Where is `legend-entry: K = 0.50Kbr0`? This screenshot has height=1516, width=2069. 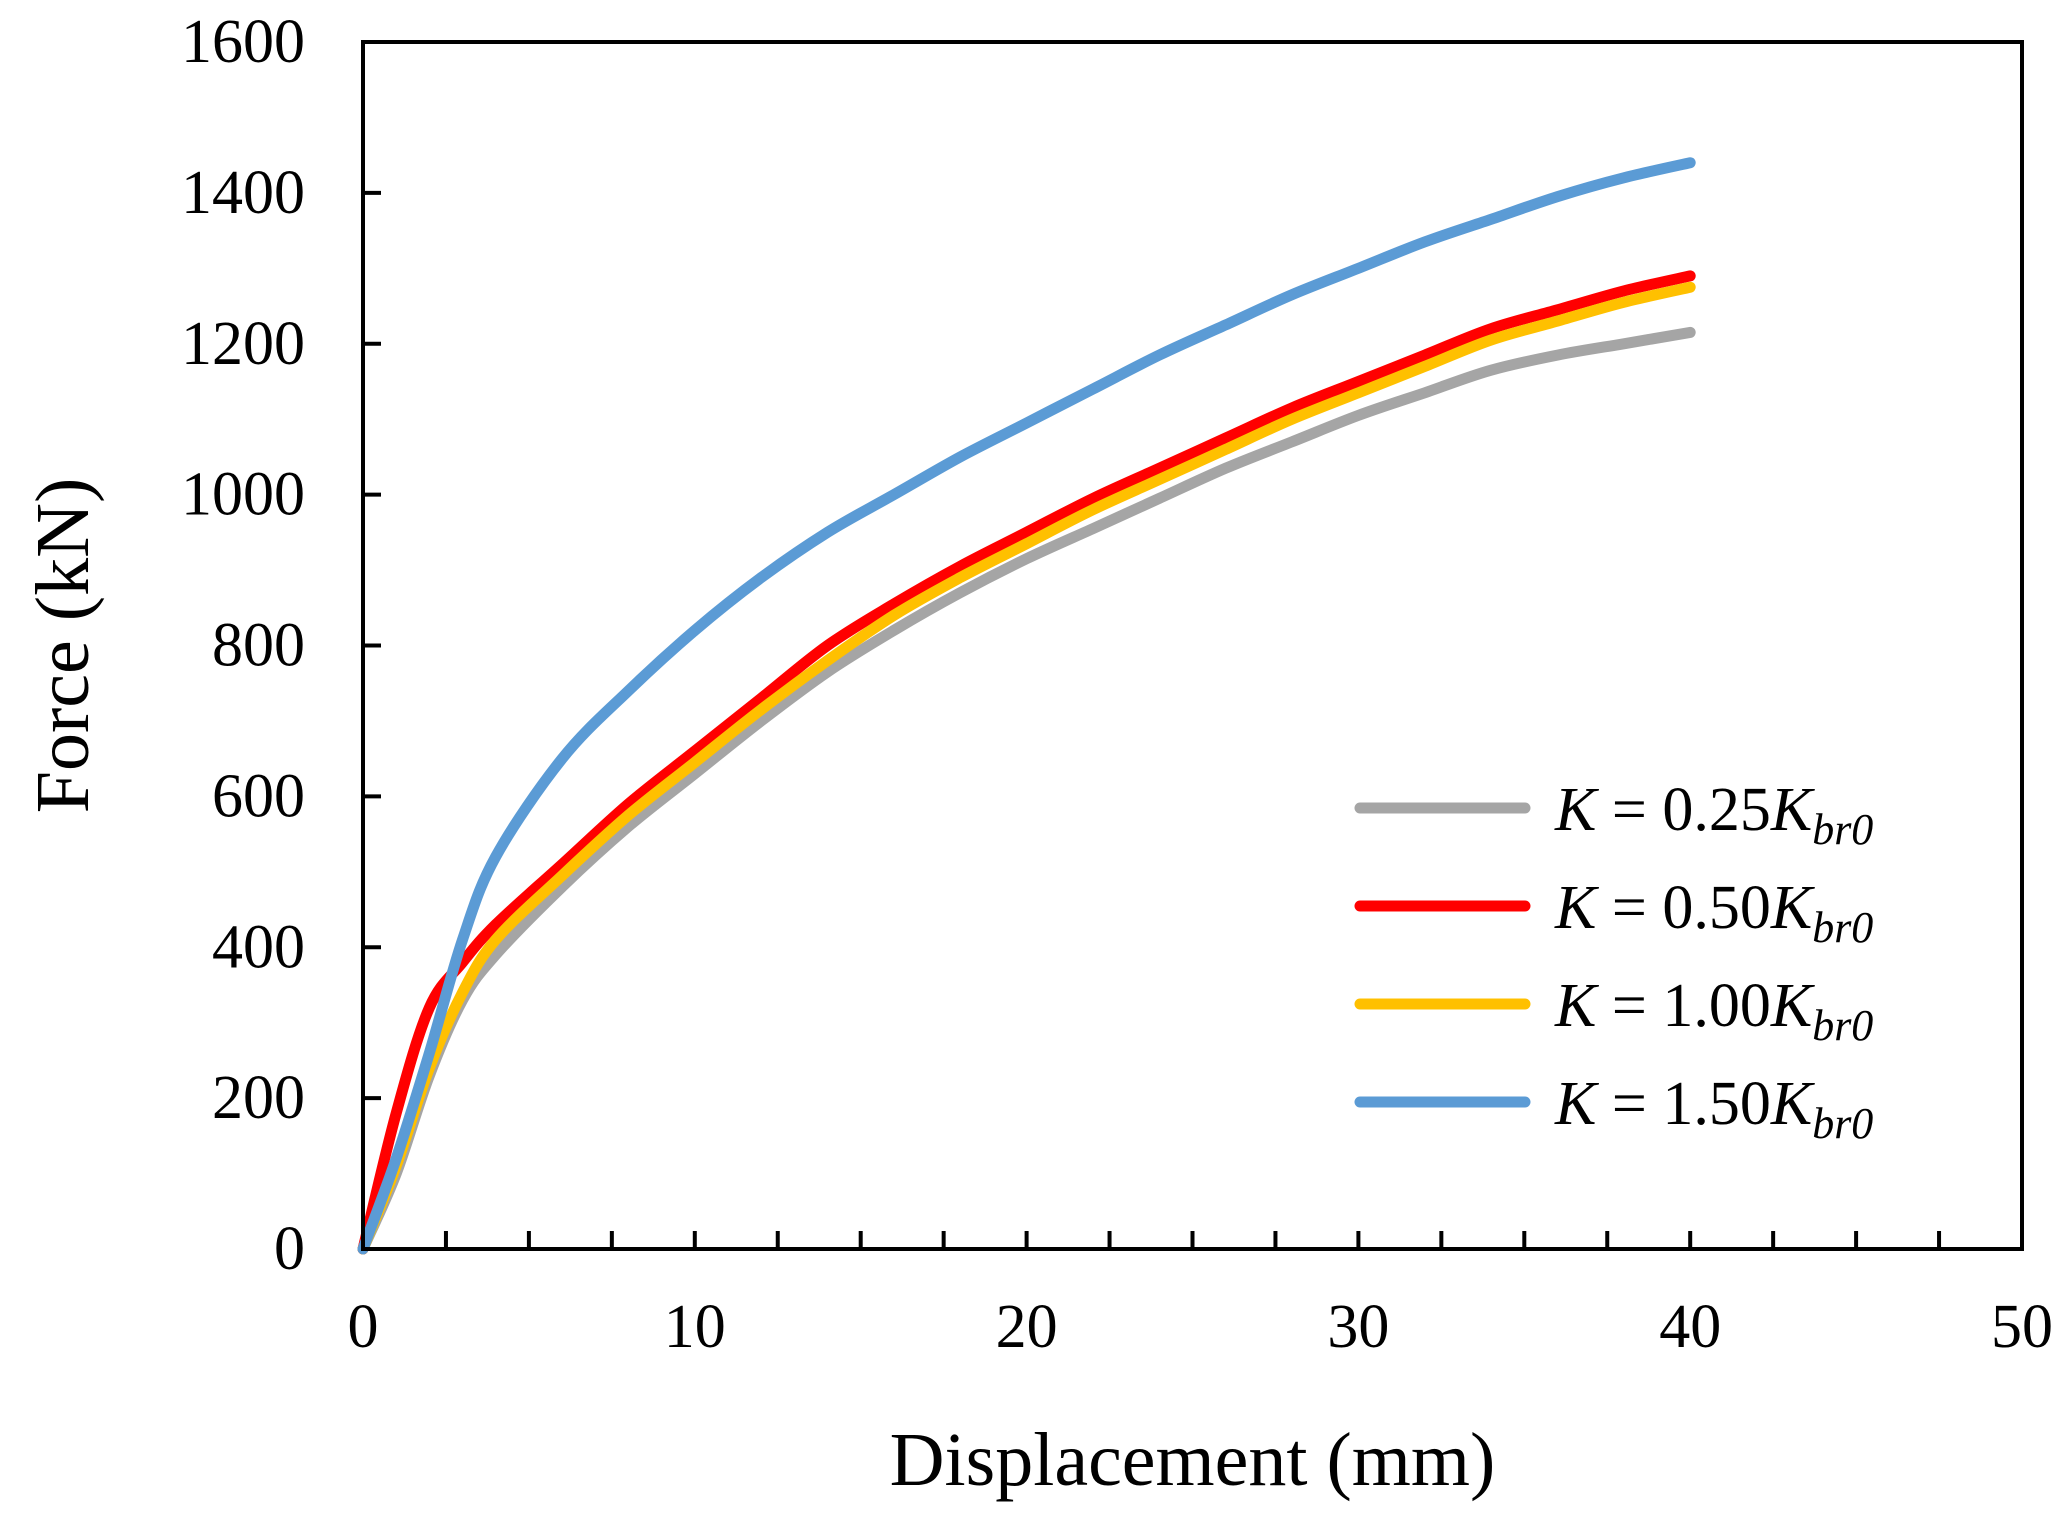
legend-entry: K = 0.50Kbr0 is located at coordinates (1613, 913).